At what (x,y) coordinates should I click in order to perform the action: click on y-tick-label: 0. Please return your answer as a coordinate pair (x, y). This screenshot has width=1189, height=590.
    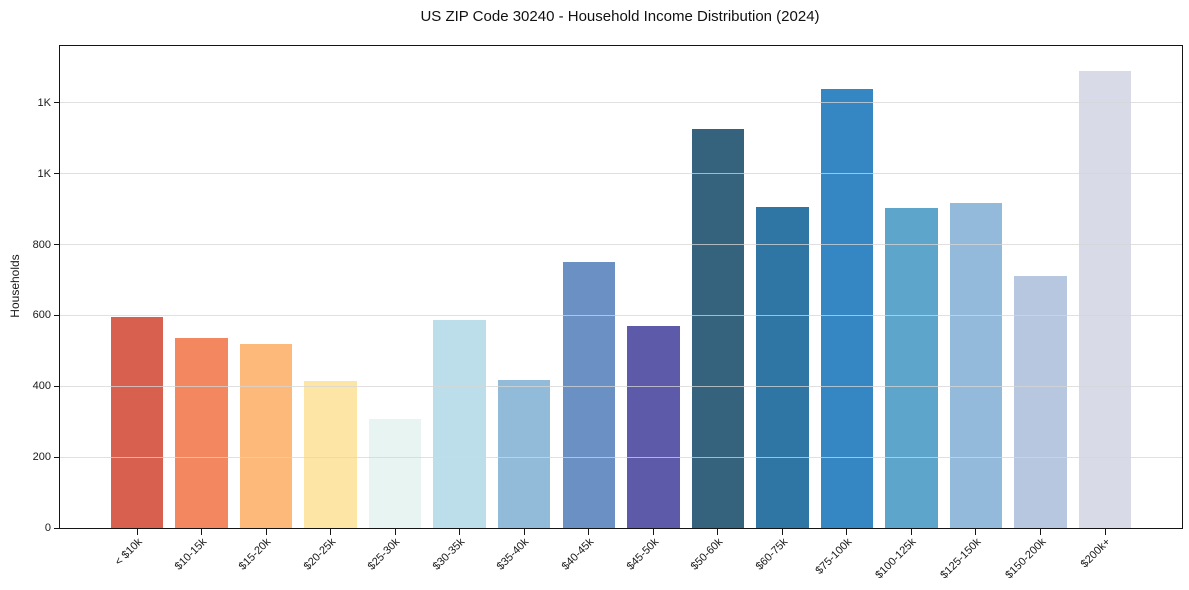
    Looking at the image, I should click on (47, 528).